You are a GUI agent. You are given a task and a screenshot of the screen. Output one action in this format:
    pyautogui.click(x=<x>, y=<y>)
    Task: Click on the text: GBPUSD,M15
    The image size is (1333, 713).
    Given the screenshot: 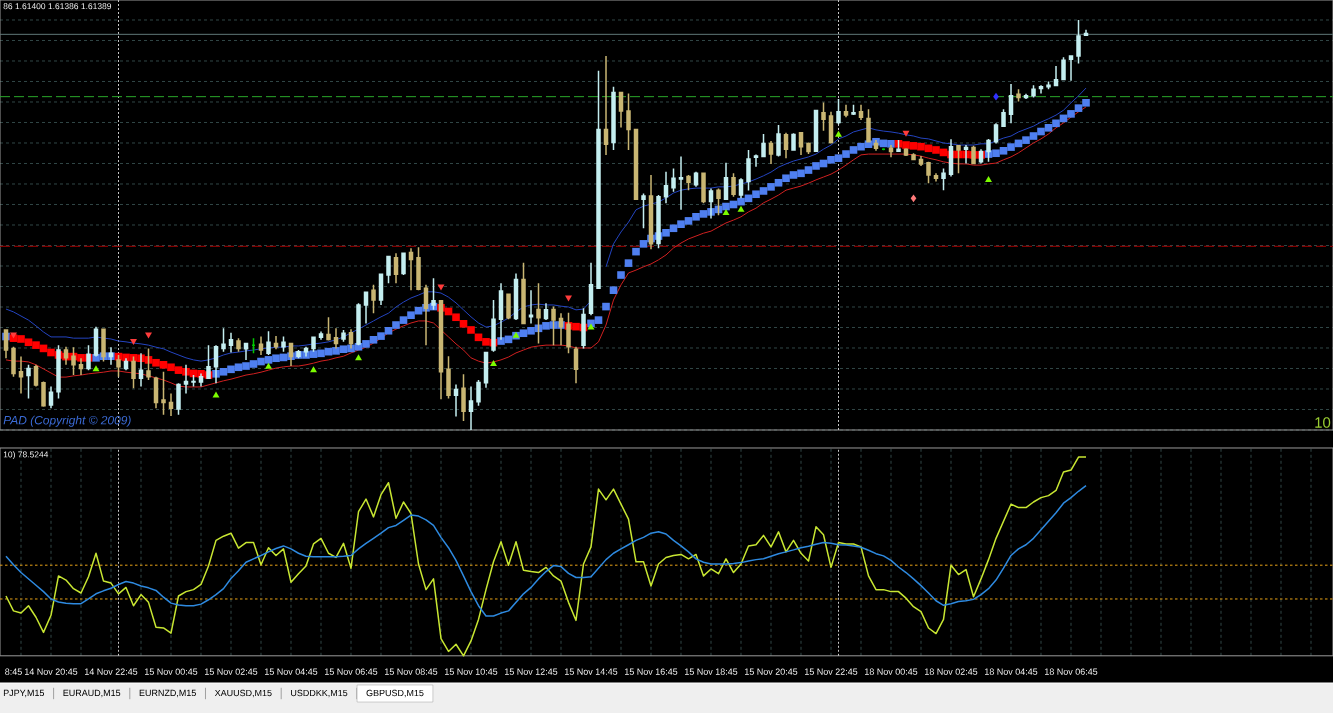 What is the action you would take?
    pyautogui.click(x=395, y=693)
    